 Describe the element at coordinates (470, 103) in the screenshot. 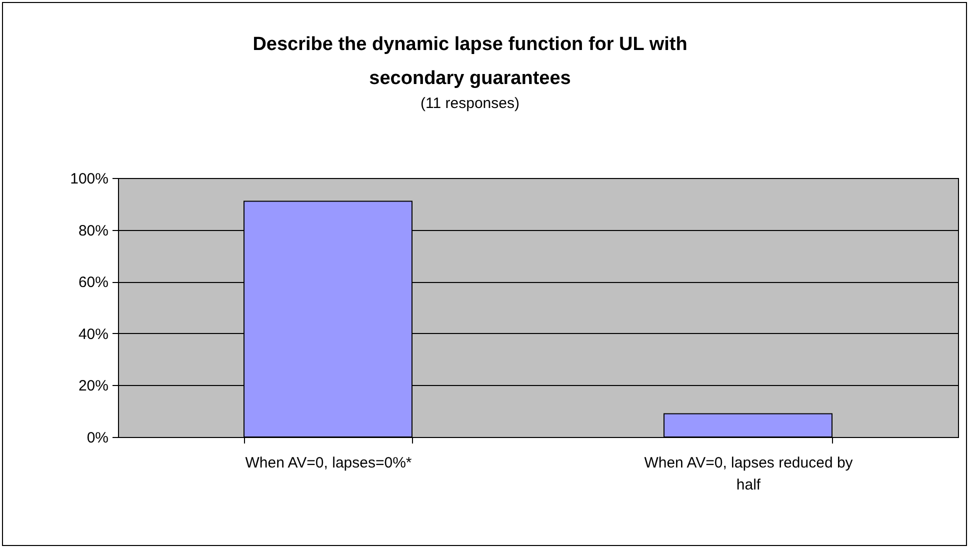

I see `chart-subtitle: (11 responses)` at that location.